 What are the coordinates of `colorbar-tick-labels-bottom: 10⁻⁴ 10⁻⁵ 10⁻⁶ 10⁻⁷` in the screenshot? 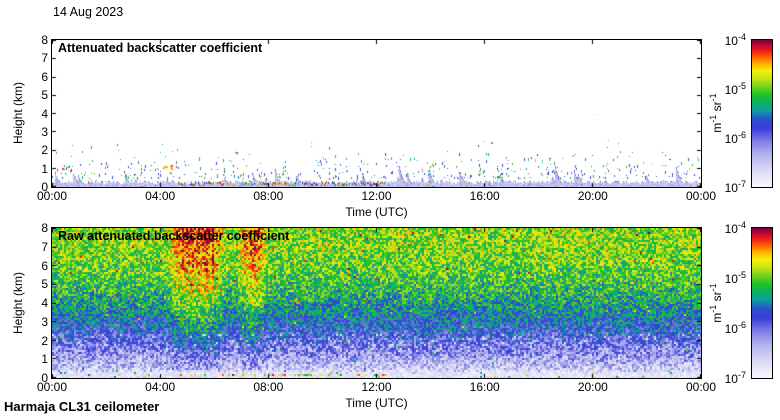 It's located at (723, 303).